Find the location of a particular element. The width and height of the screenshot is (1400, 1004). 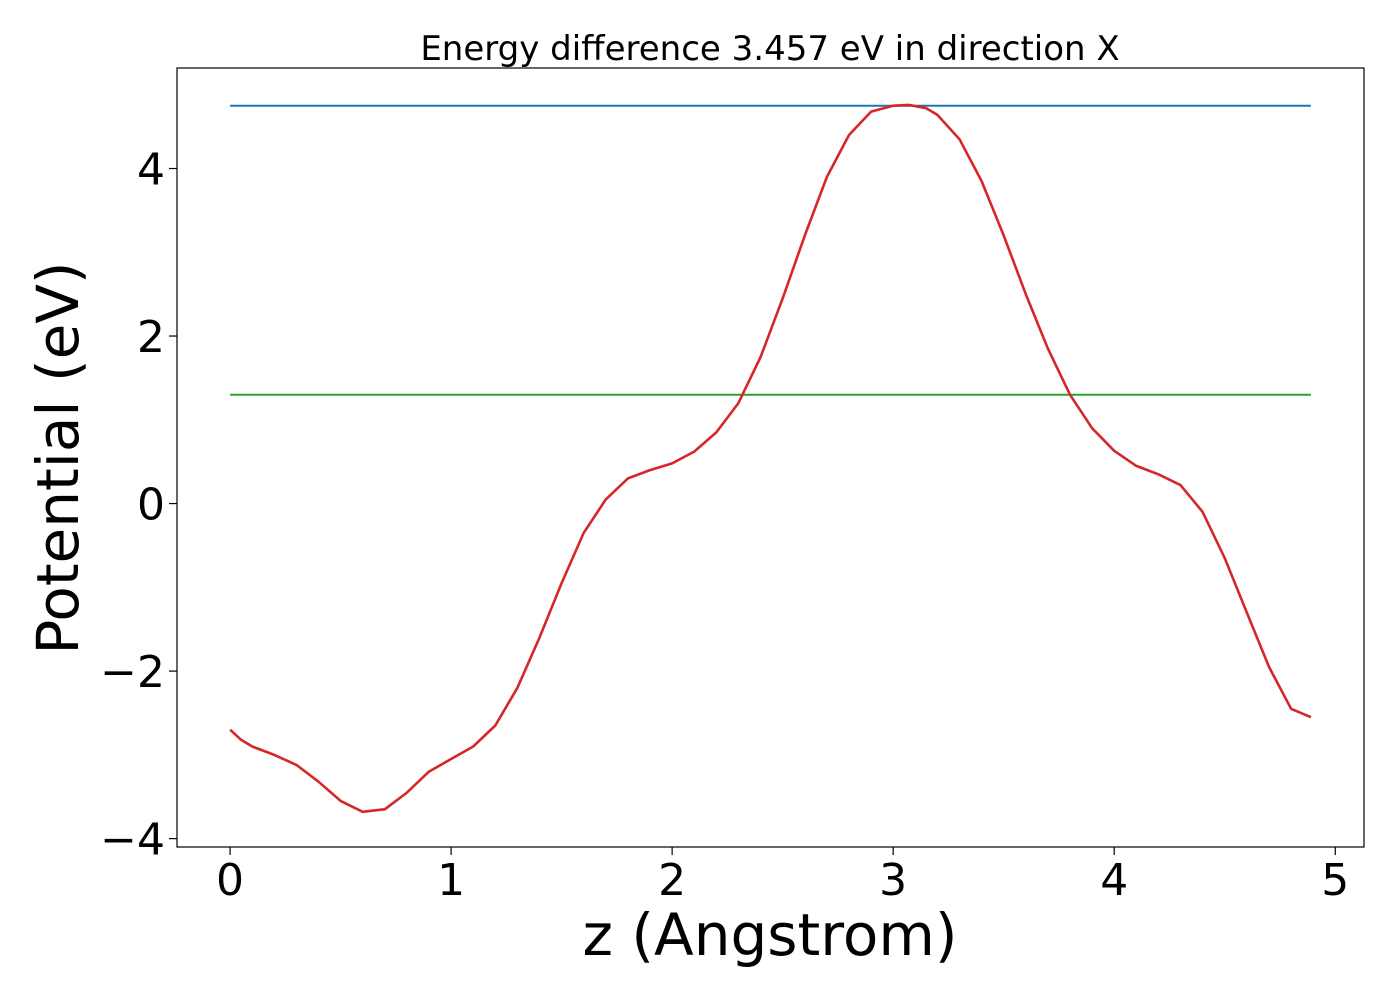

y-tick-label-0: −4 is located at coordinates (132, 840).